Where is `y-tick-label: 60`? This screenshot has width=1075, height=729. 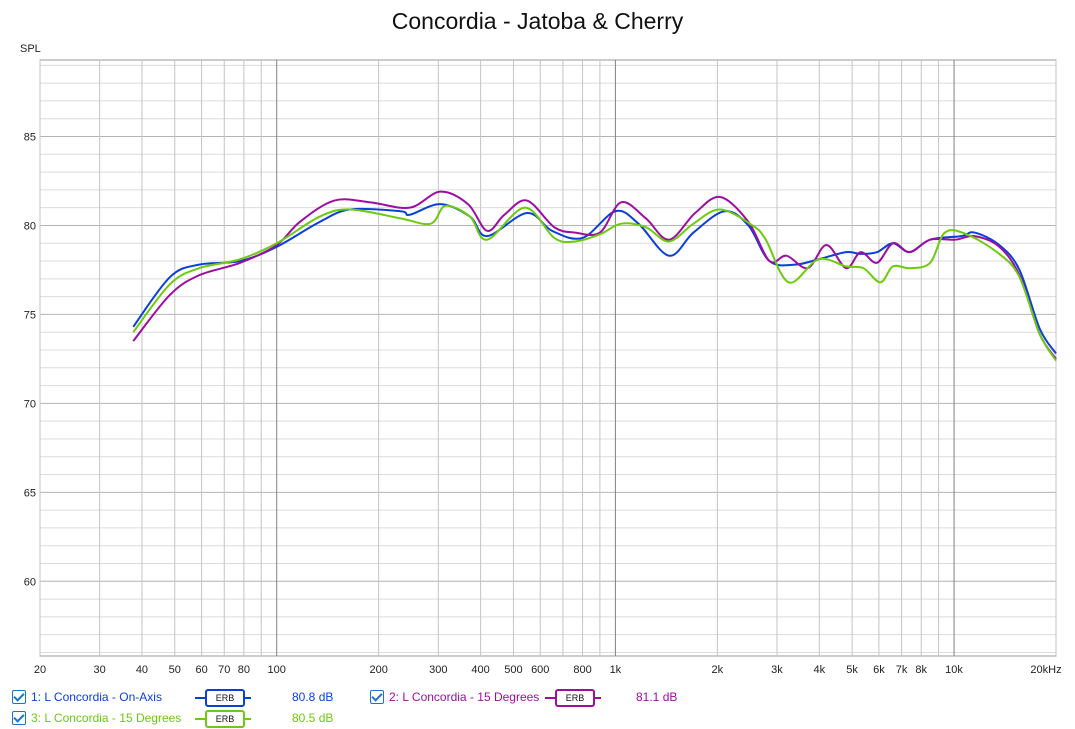 y-tick-label: 60 is located at coordinates (30, 582).